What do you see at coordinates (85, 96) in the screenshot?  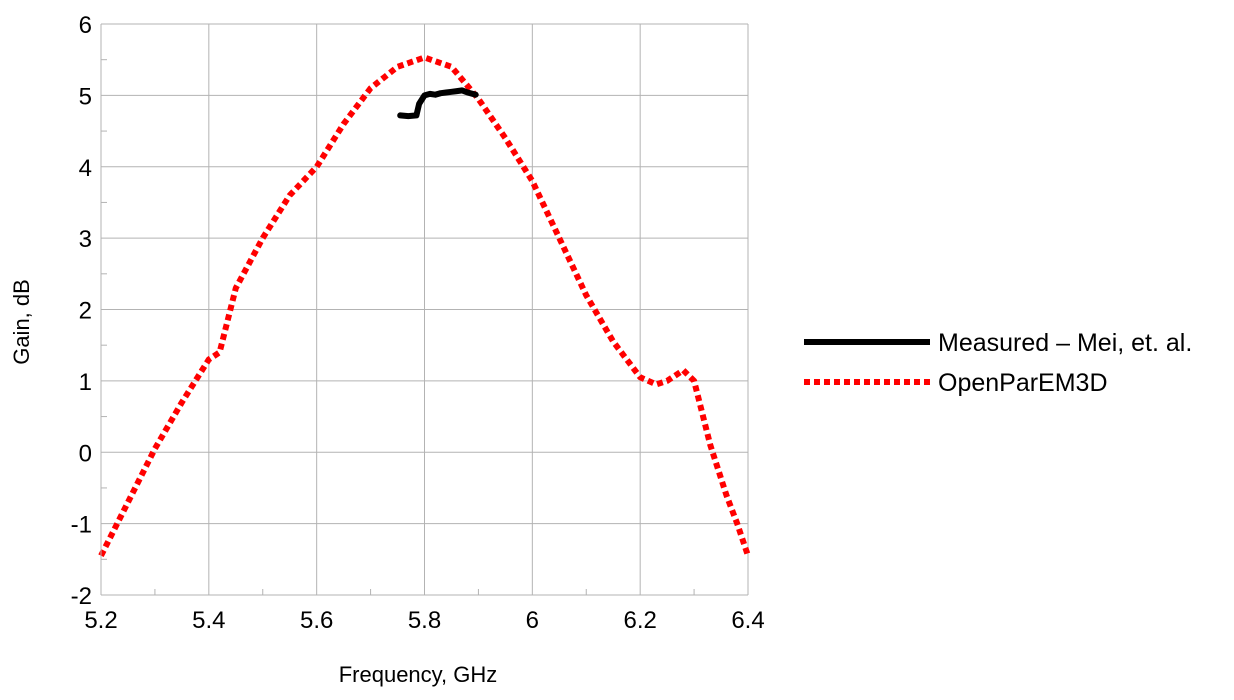 I see `y-tick-label: 5` at bounding box center [85, 96].